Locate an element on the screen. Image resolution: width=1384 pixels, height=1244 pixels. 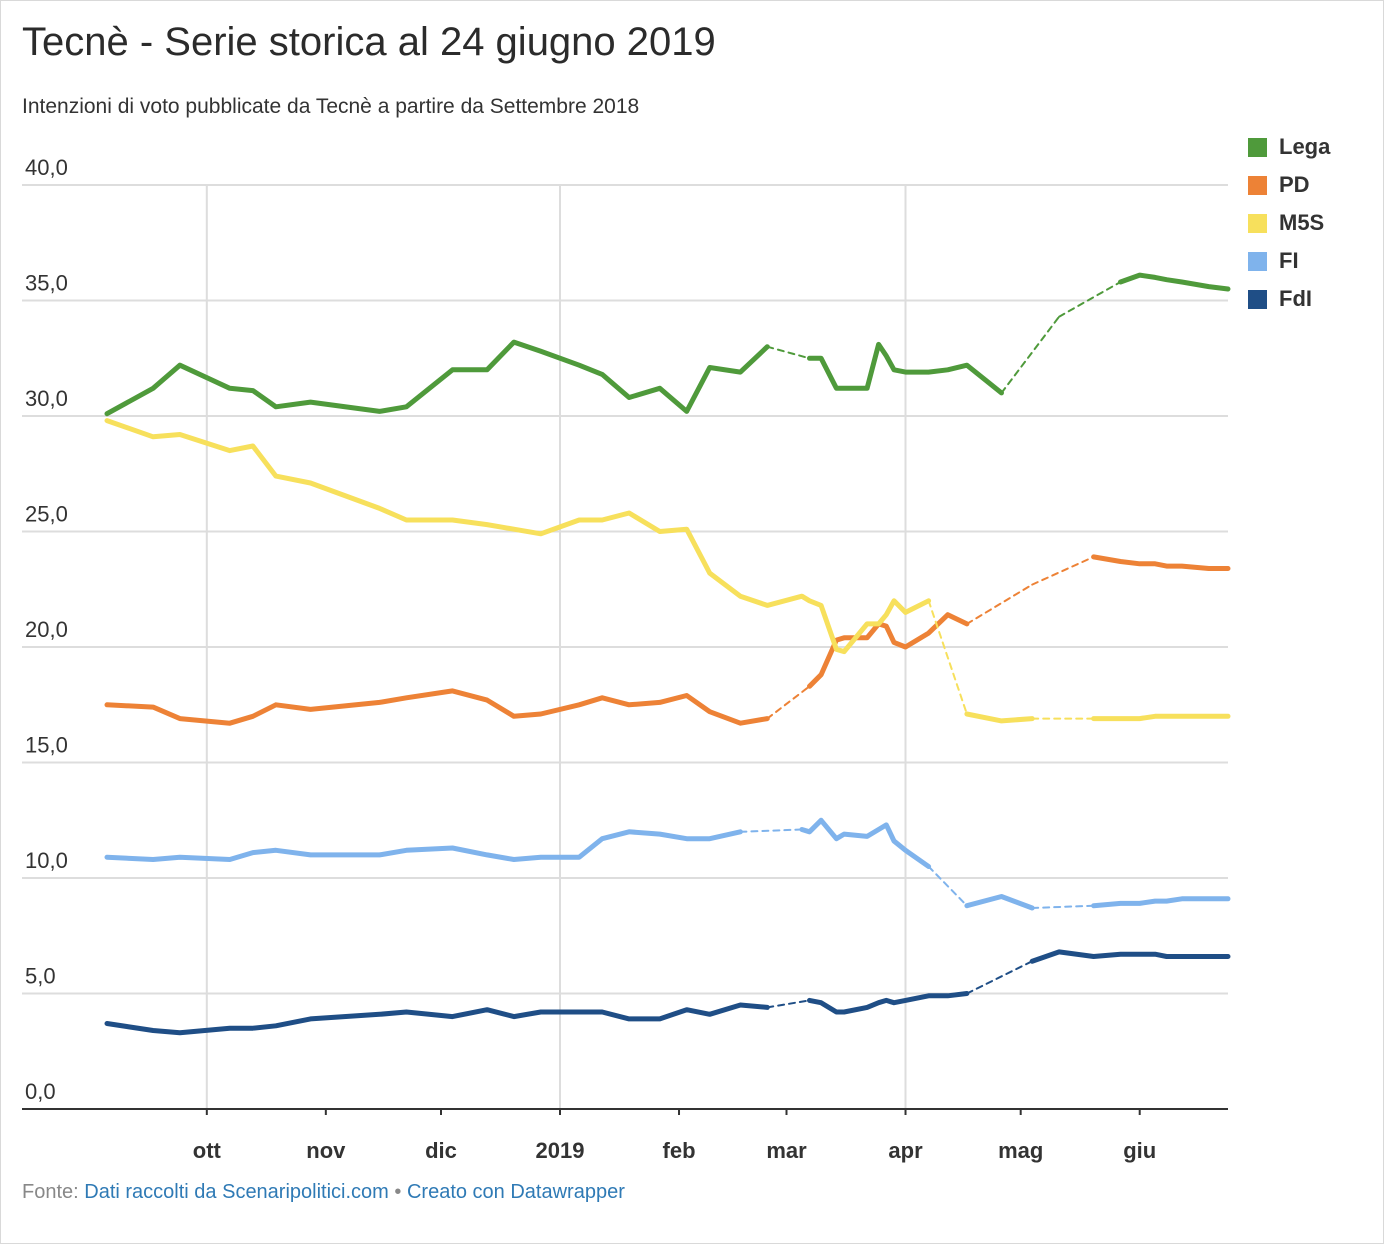
legend-label: FdI is located at coordinates (1295, 298).